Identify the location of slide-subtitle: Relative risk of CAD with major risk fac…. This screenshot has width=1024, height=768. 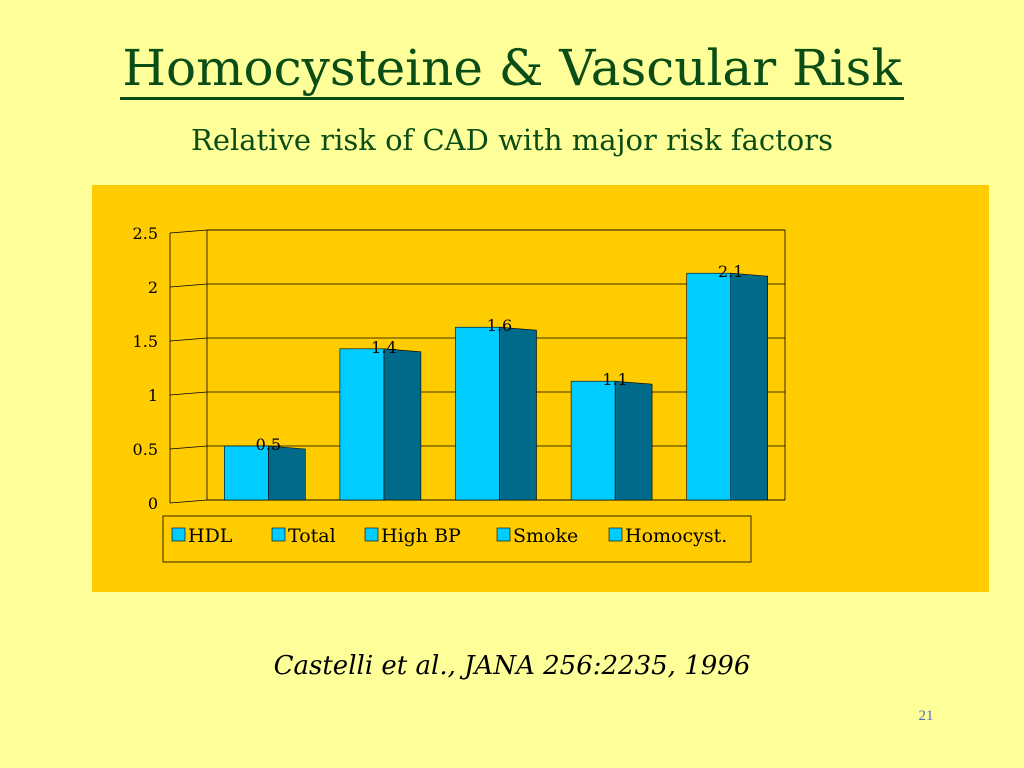
(512, 140).